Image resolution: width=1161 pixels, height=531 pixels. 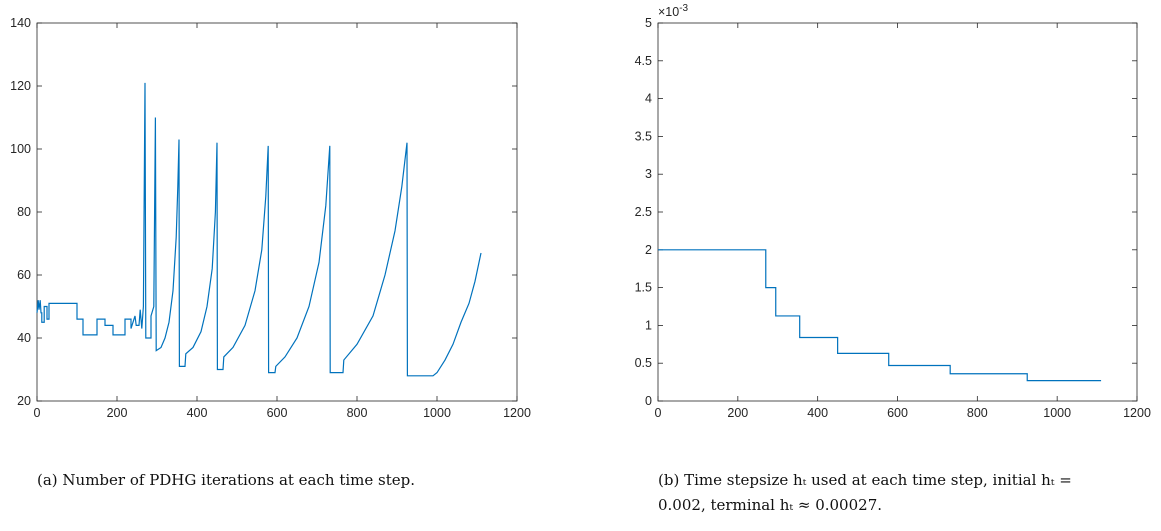 What do you see at coordinates (643, 363) in the screenshot?
I see `y-tick-label: 0.5` at bounding box center [643, 363].